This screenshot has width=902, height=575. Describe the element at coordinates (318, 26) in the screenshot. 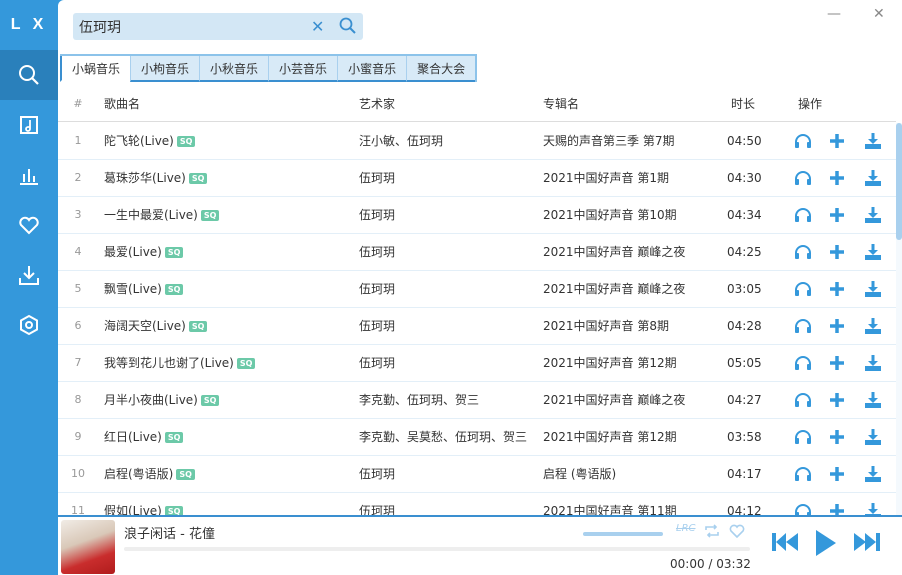

I see `clear-icon: ✕` at that location.